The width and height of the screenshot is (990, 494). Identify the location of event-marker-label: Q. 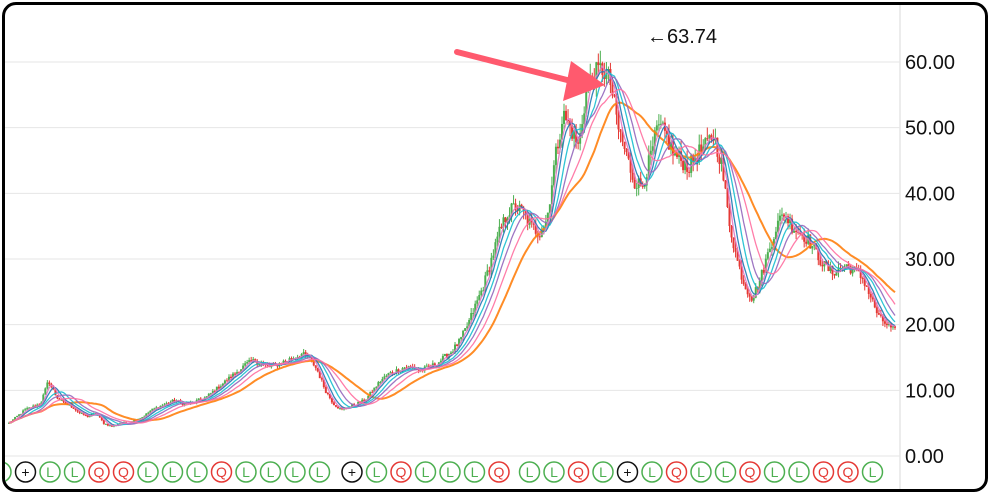
(578, 472).